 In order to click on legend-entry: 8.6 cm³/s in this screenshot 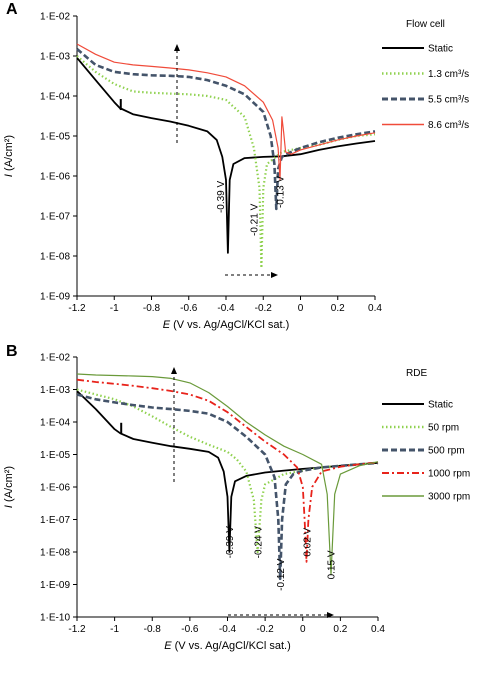, I will do `click(448, 125)`.